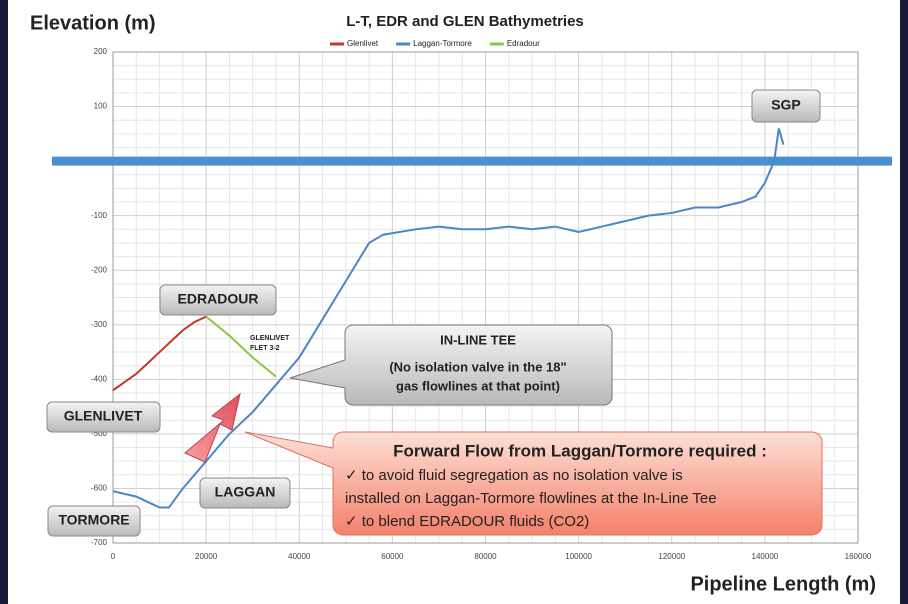 This screenshot has width=908, height=604. I want to click on tee-text: gas flowlines at that point), so click(478, 385).